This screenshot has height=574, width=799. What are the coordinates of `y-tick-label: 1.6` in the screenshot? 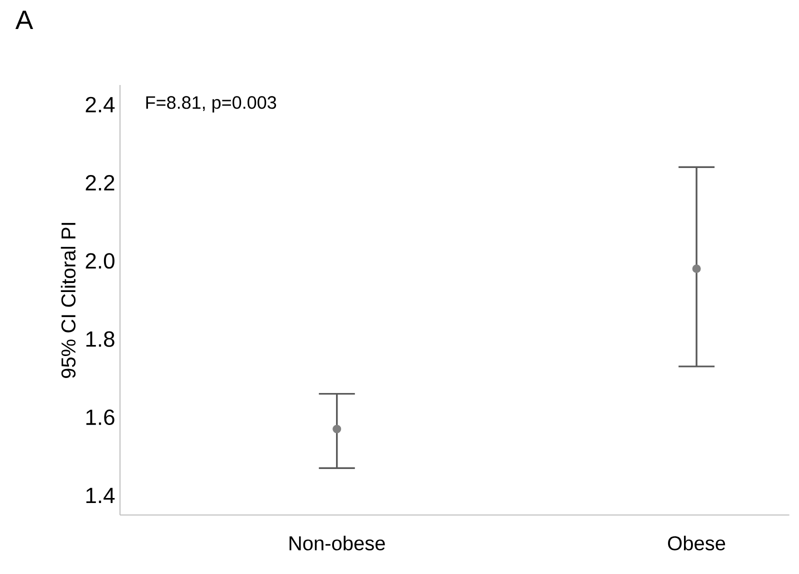 It's located at (100, 417).